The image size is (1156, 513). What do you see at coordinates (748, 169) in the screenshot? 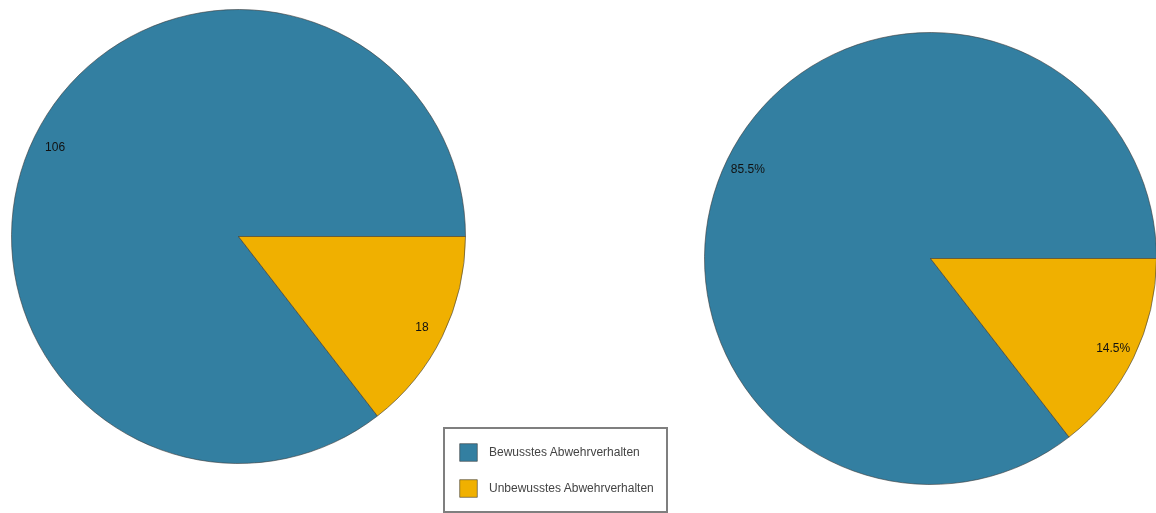
I see `data-label: 85.5%` at bounding box center [748, 169].